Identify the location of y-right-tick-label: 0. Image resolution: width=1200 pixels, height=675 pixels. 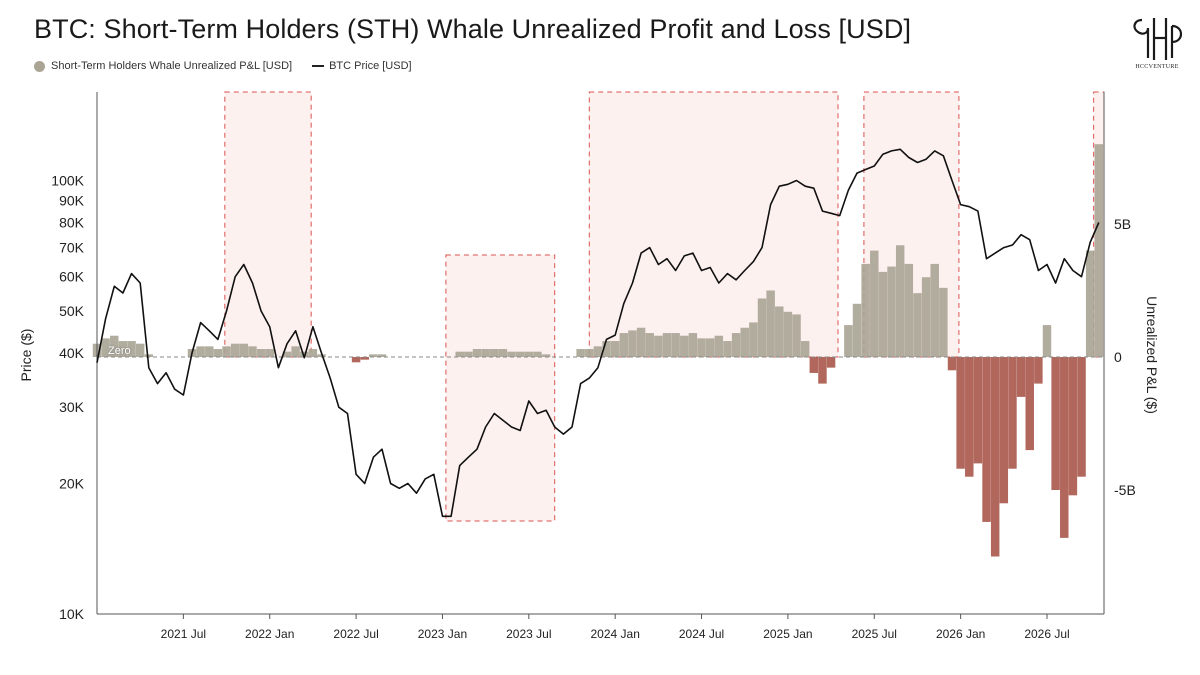
(1118, 357).